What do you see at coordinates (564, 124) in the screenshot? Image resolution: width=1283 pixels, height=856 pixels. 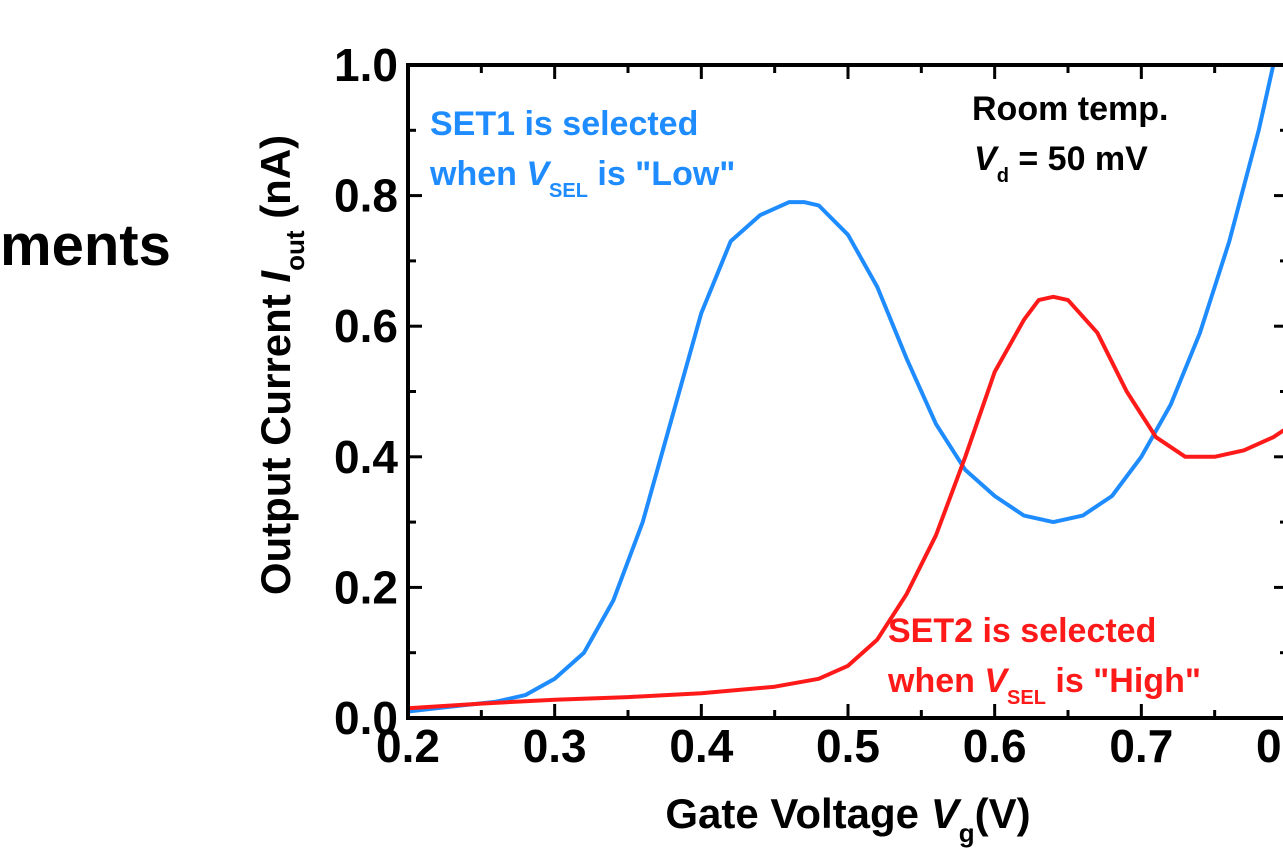 I see `set1-annotation-line1: SET1 is selected` at bounding box center [564, 124].